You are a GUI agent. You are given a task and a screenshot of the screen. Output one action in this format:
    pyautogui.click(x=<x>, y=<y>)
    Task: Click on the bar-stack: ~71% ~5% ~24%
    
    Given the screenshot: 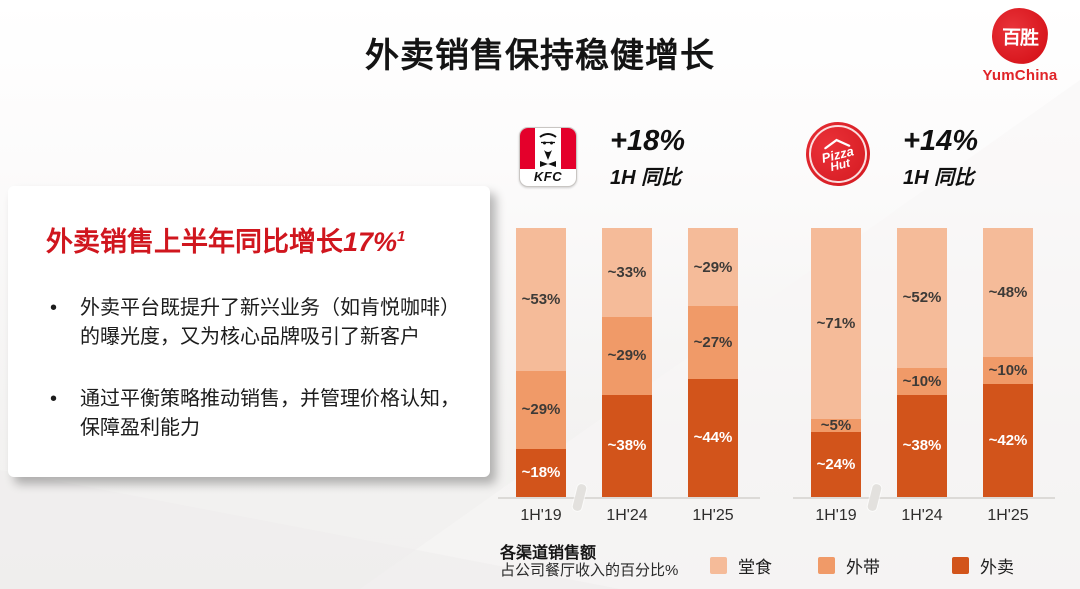 What is the action you would take?
    pyautogui.click(x=836, y=362)
    